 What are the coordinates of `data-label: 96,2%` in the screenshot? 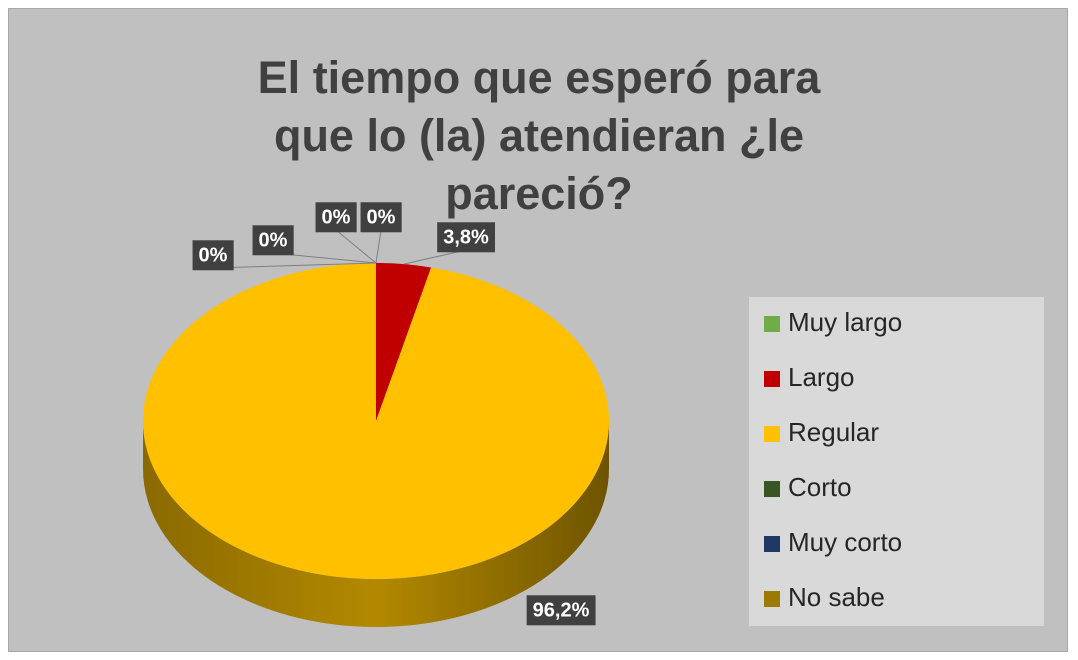 It's located at (561, 610).